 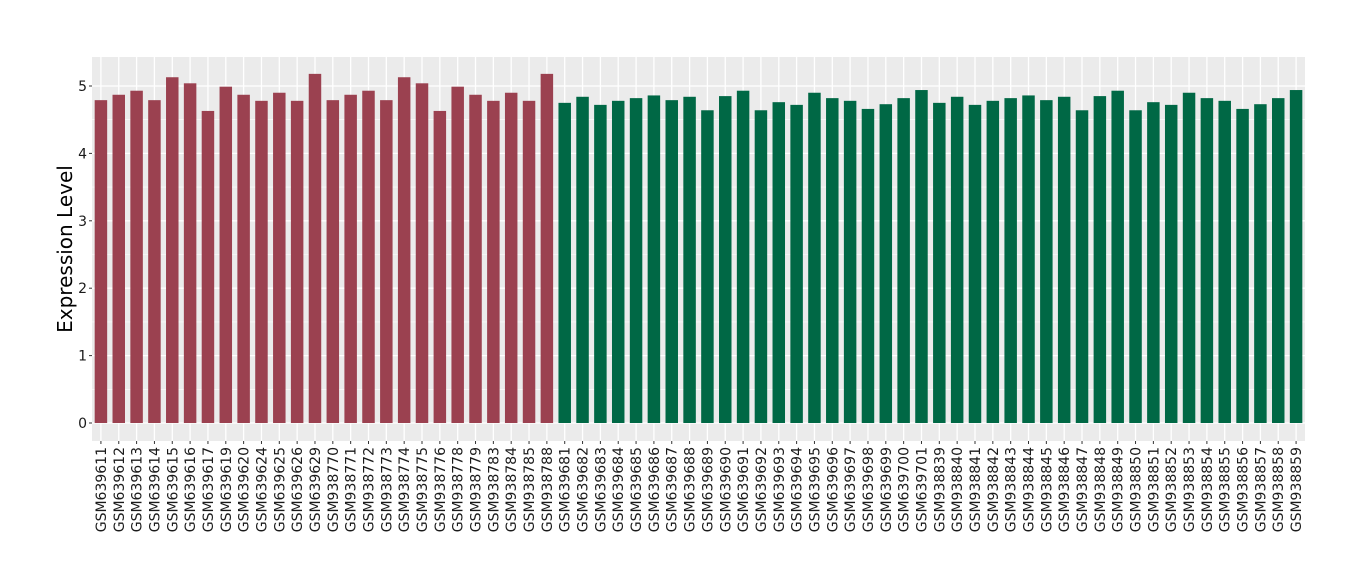 What do you see at coordinates (1082, 266) in the screenshot?
I see `bar-GSM938847` at bounding box center [1082, 266].